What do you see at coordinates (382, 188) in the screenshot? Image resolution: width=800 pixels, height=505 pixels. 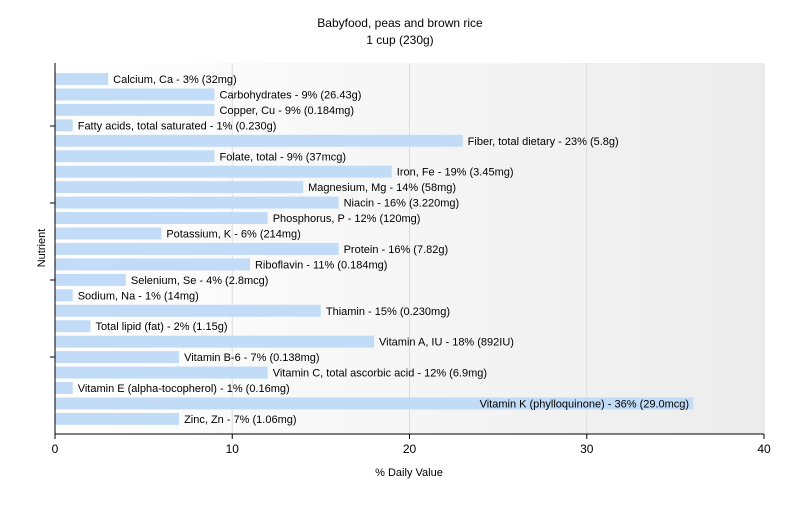 I see `bar-label: Magnesium, Mg - 14% (58mg)` at bounding box center [382, 188].